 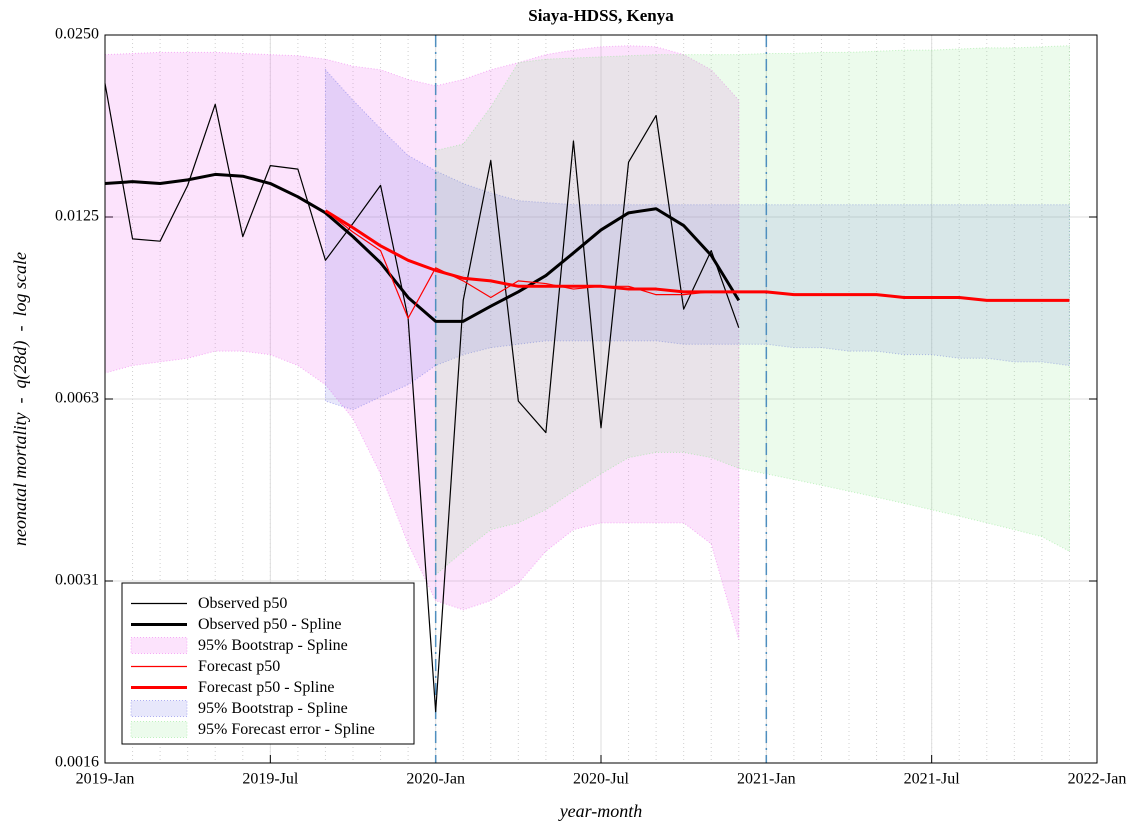 I want to click on x-tick-label: 2021-Jul, so click(x=932, y=779).